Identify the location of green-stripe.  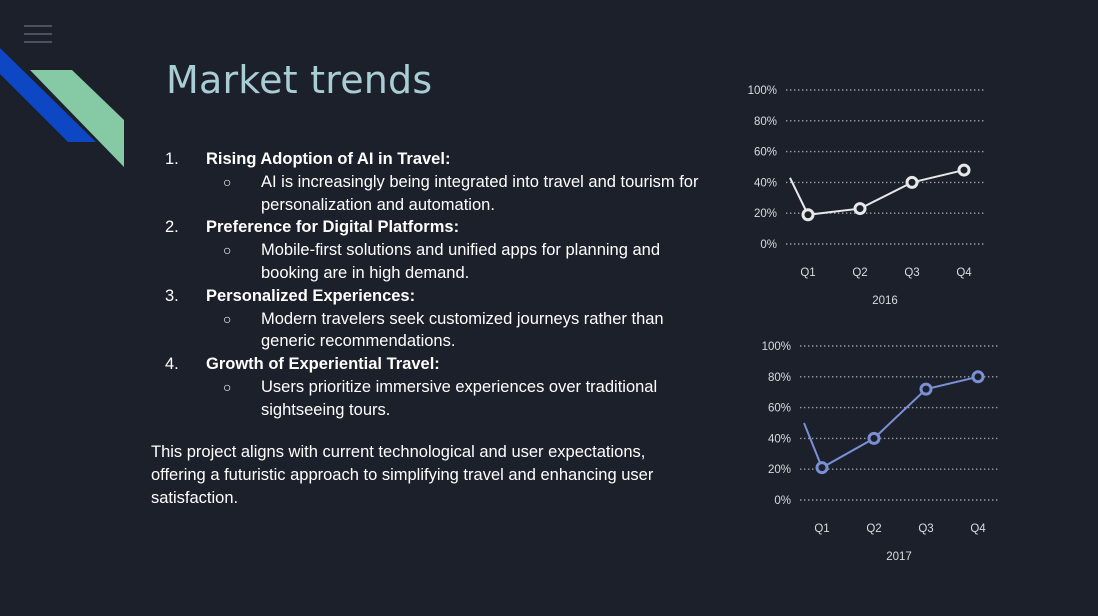
(77, 118).